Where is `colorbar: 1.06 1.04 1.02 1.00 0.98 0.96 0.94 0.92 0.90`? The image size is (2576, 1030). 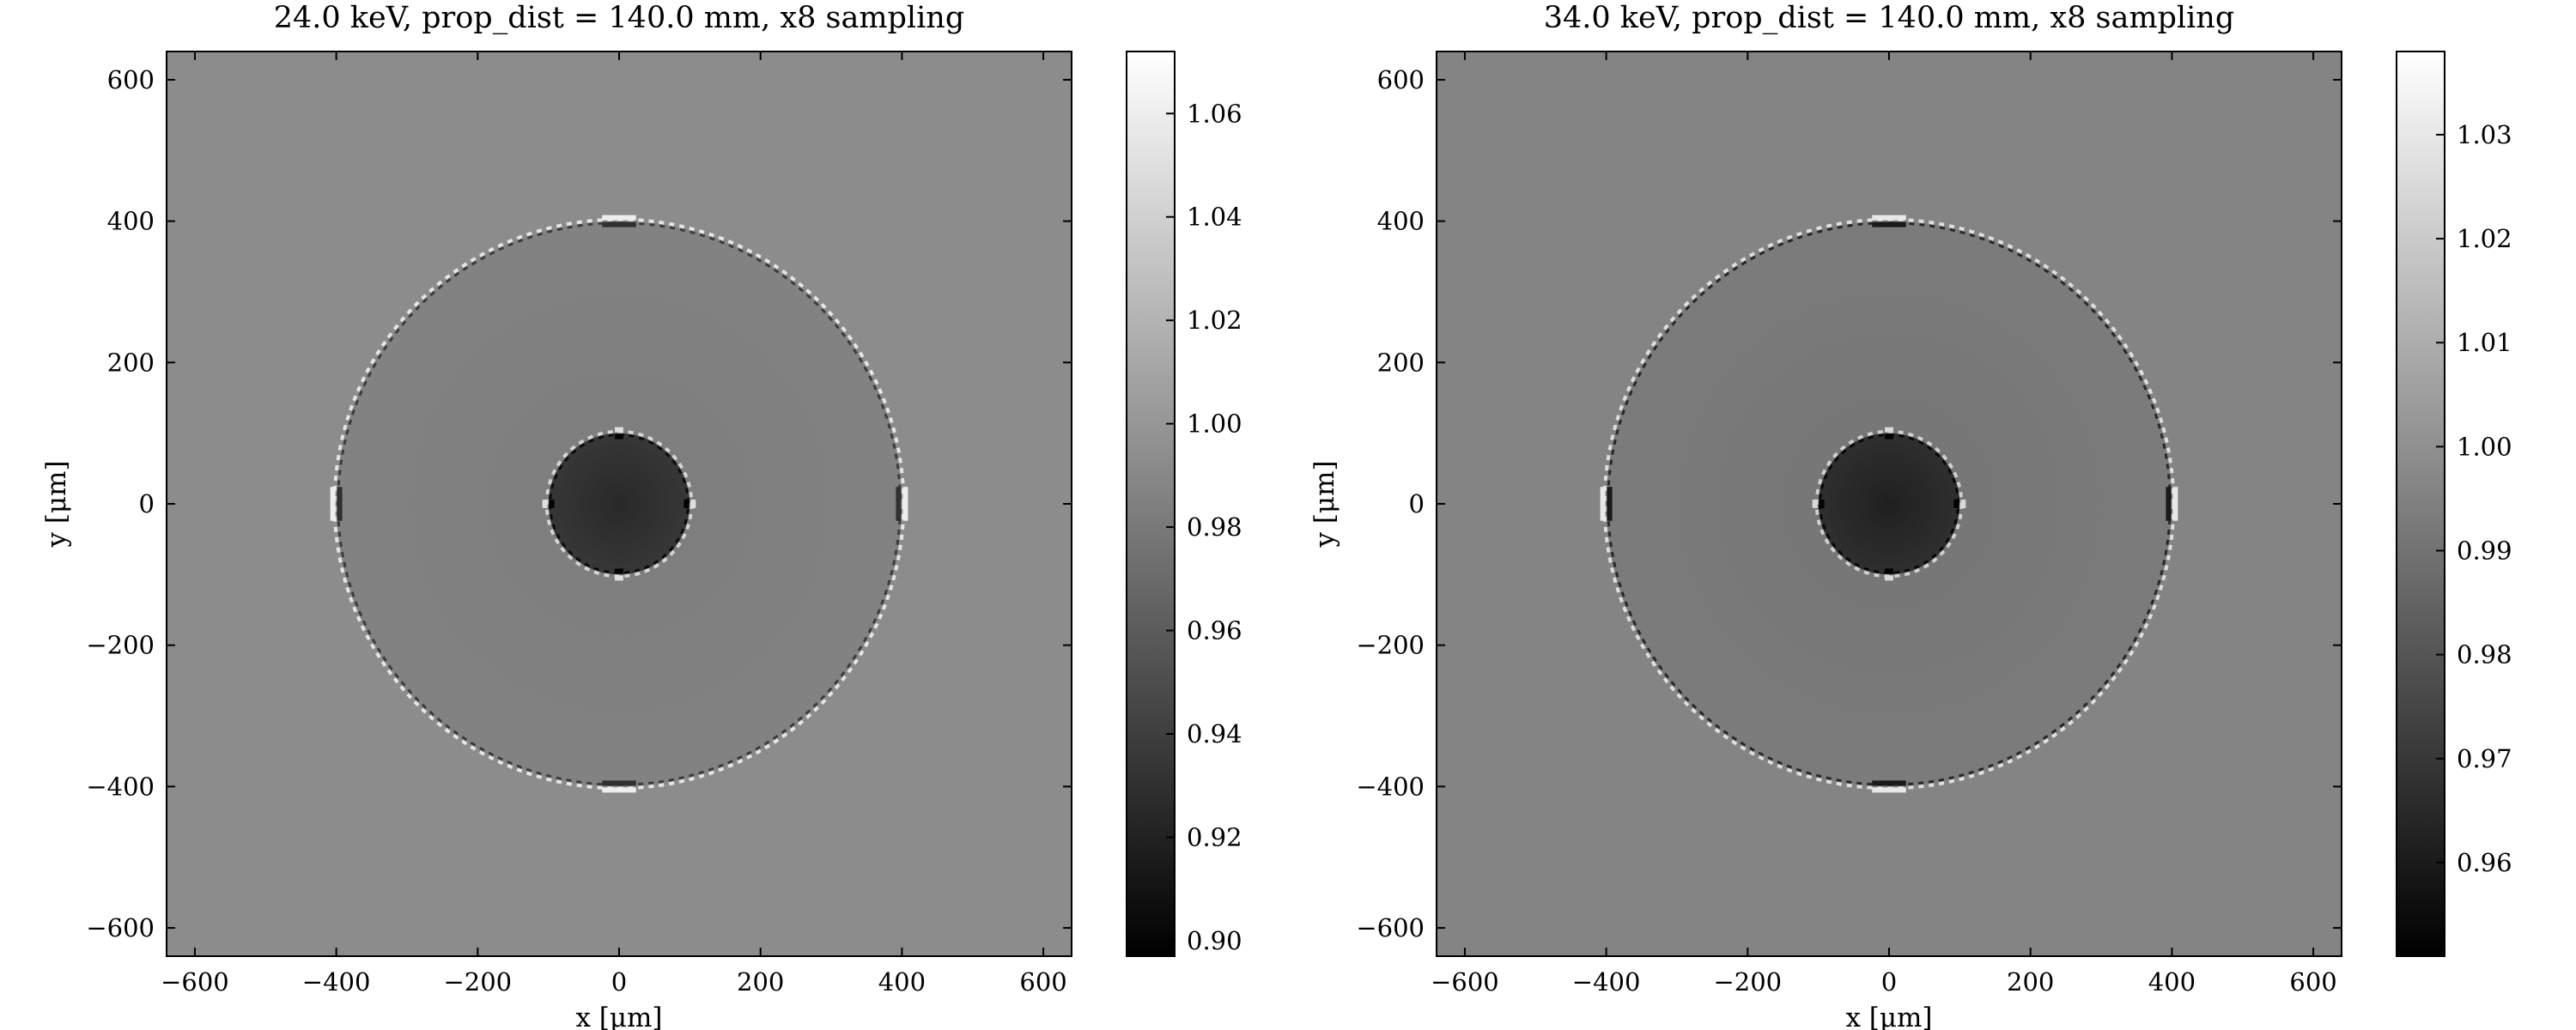 colorbar: 1.06 1.04 1.02 1.00 0.98 0.96 0.94 0.92 0.90 is located at coordinates (1184, 504).